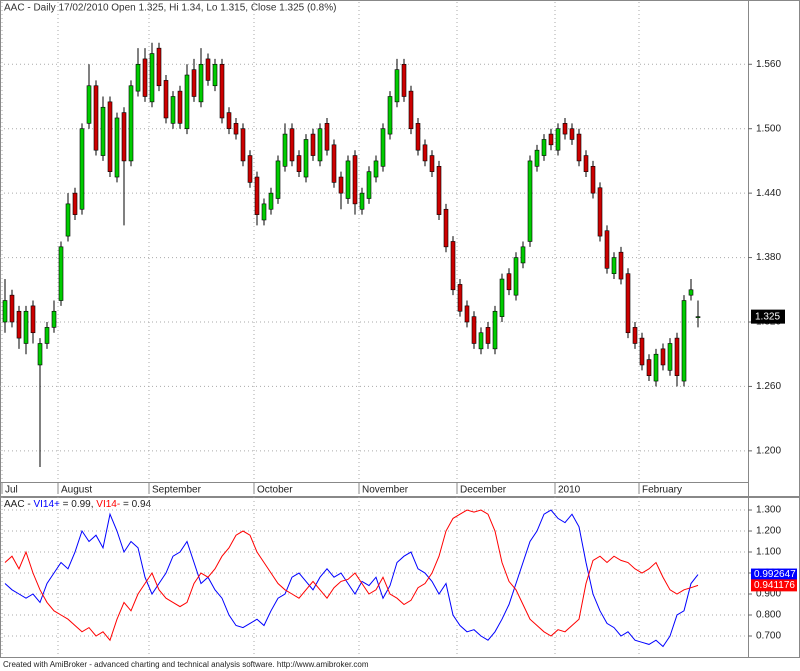 This screenshot has width=800, height=671. I want to click on x-tick-label: December, so click(483, 490).